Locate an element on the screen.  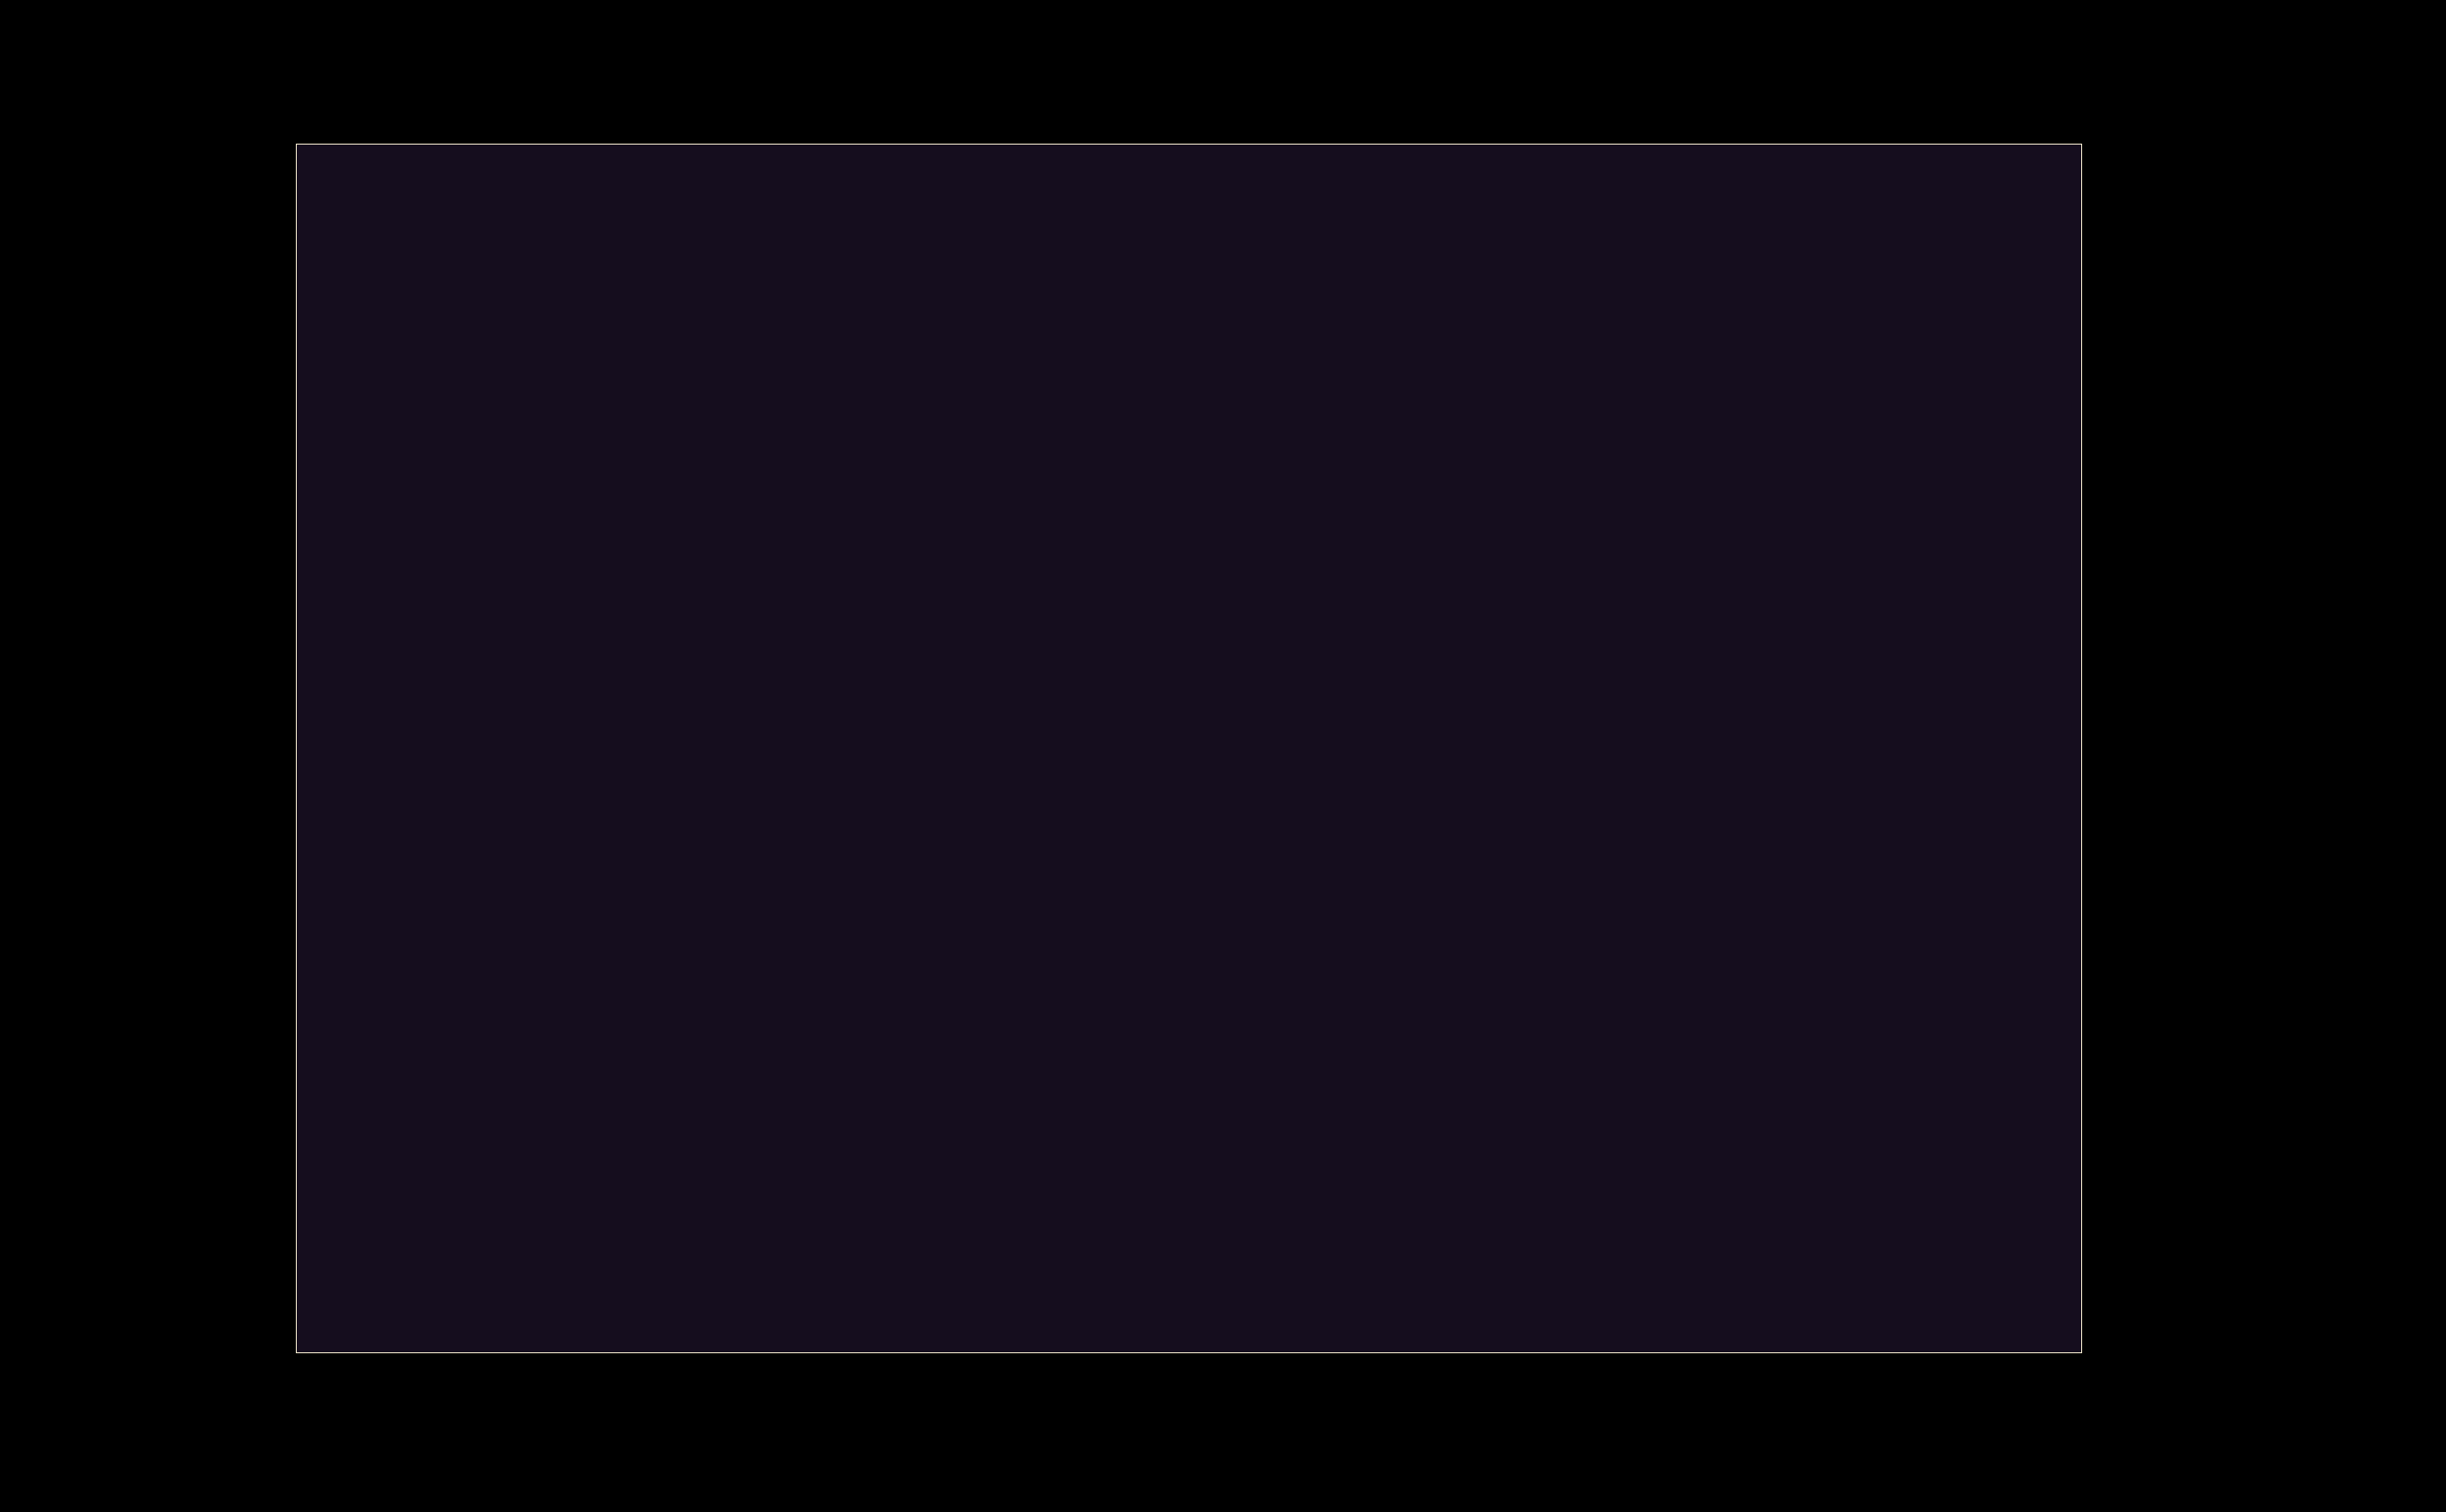
colorbar-gradient is located at coordinates (2100, 445).